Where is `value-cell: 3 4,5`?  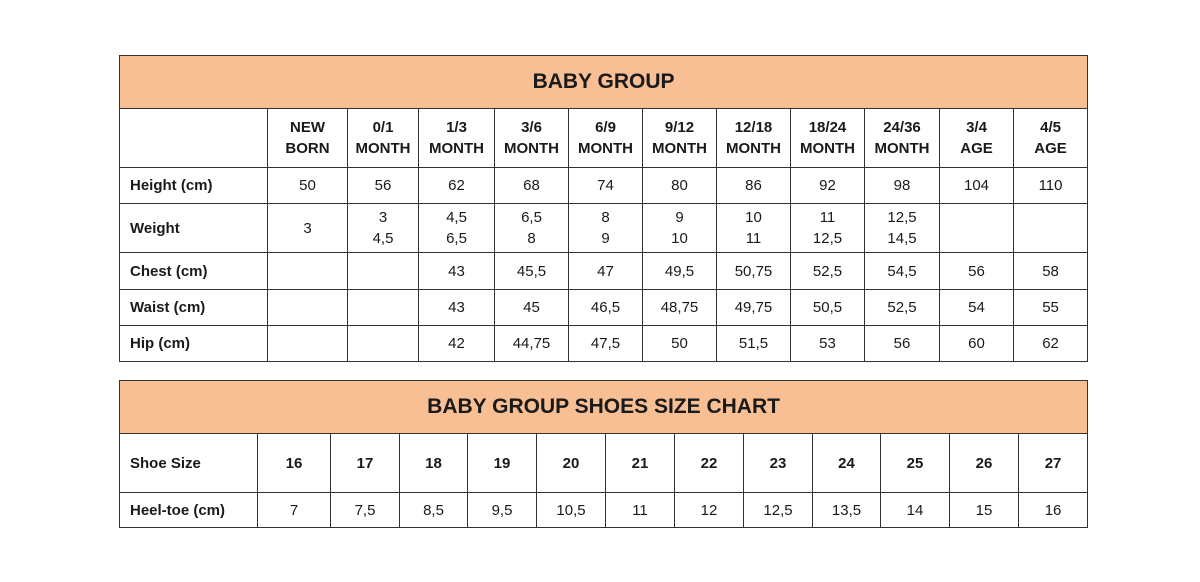 value-cell: 3 4,5 is located at coordinates (383, 228).